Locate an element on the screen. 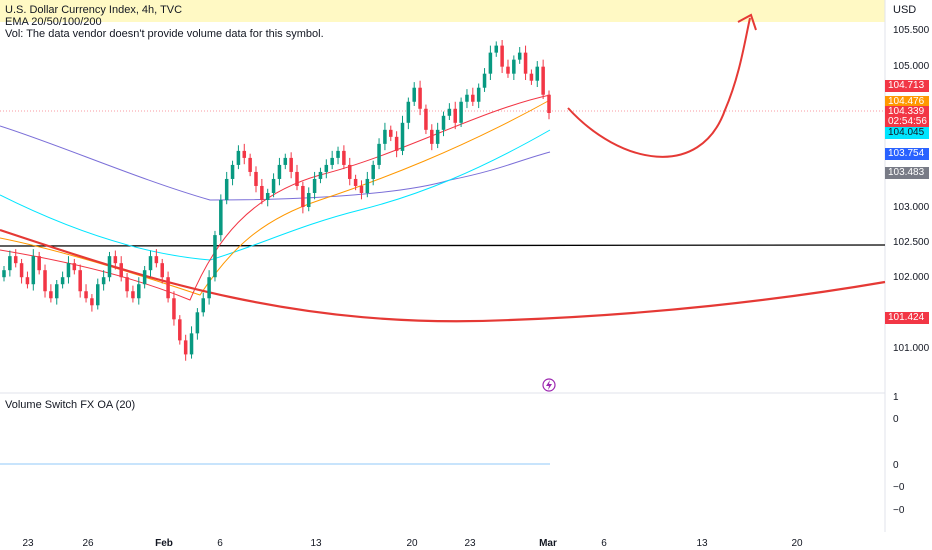  price-tag: 103.483 is located at coordinates (907, 173).